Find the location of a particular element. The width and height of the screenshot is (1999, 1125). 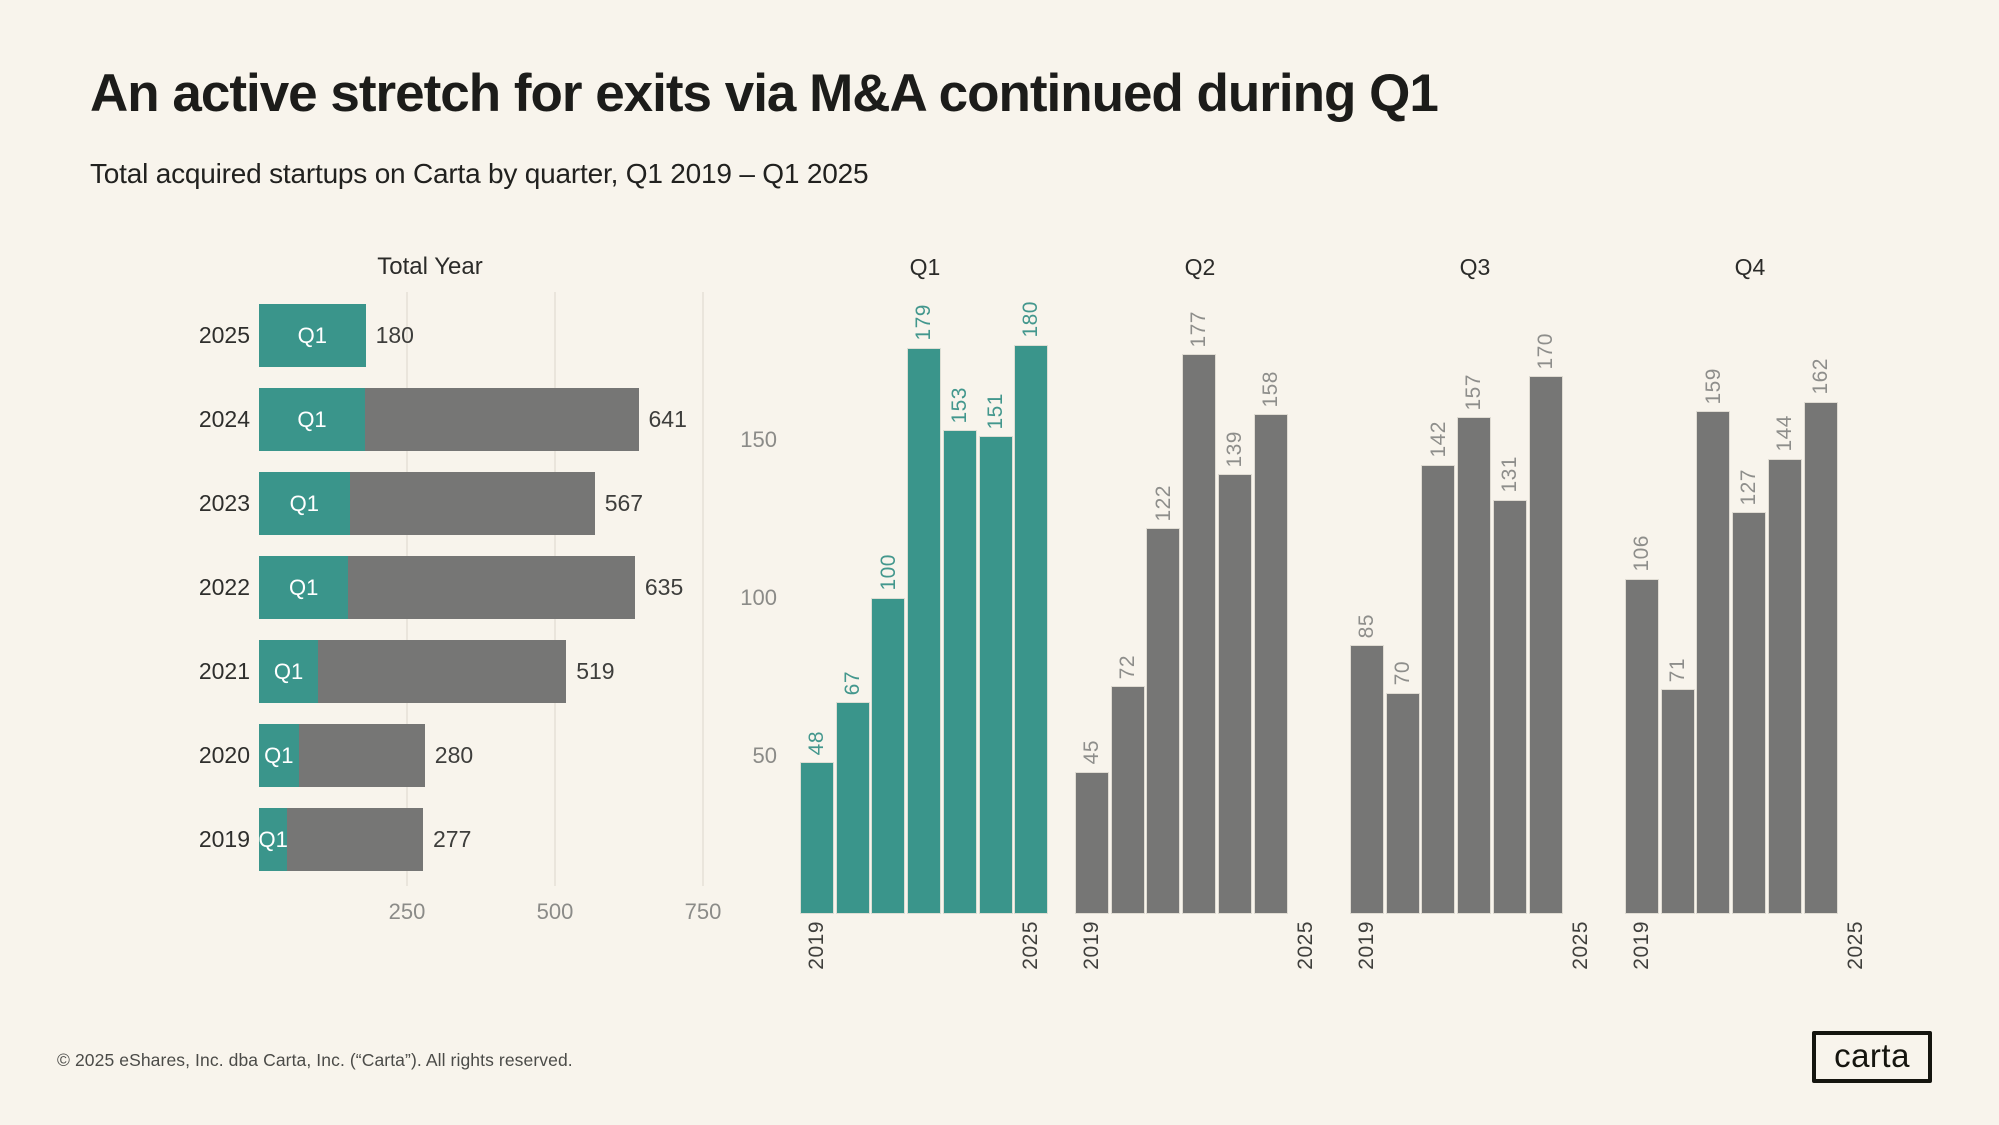

q2-bar-2024 is located at coordinates (1270, 664).